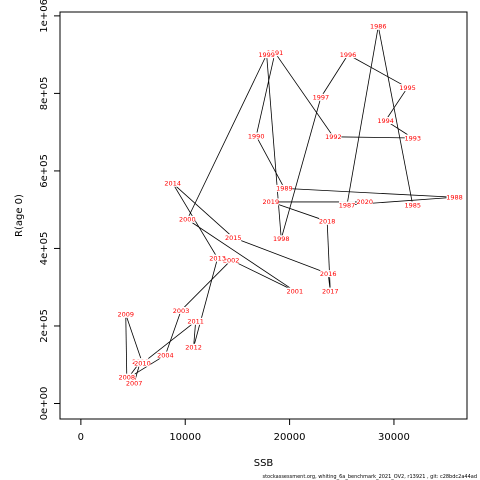 The width and height of the screenshot is (480, 480). Describe the element at coordinates (81, 437) in the screenshot. I see `x-tick-label: 0` at that location.